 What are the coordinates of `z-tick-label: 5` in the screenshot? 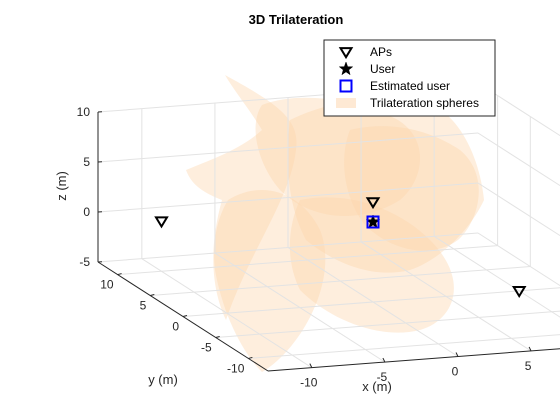 It's located at (86, 162).